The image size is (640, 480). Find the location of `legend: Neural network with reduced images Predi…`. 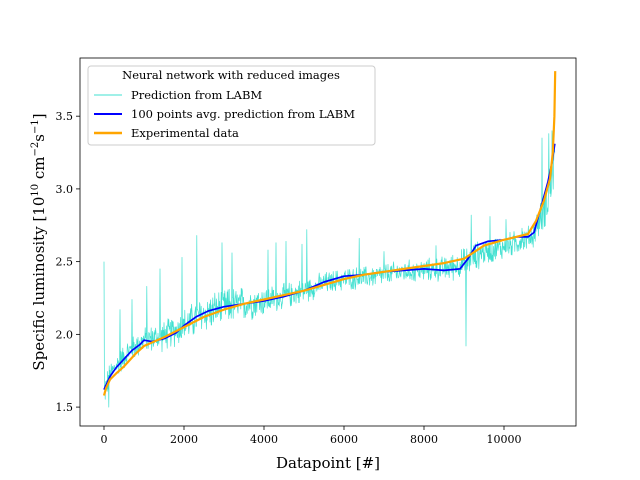

legend: Neural network with reduced images Predi… is located at coordinates (231, 105).